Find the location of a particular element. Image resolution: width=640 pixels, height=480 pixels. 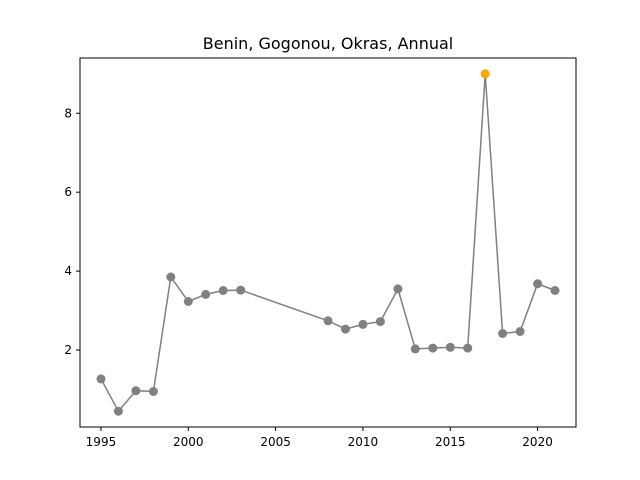

y-tick-label: 4 is located at coordinates (68, 271).